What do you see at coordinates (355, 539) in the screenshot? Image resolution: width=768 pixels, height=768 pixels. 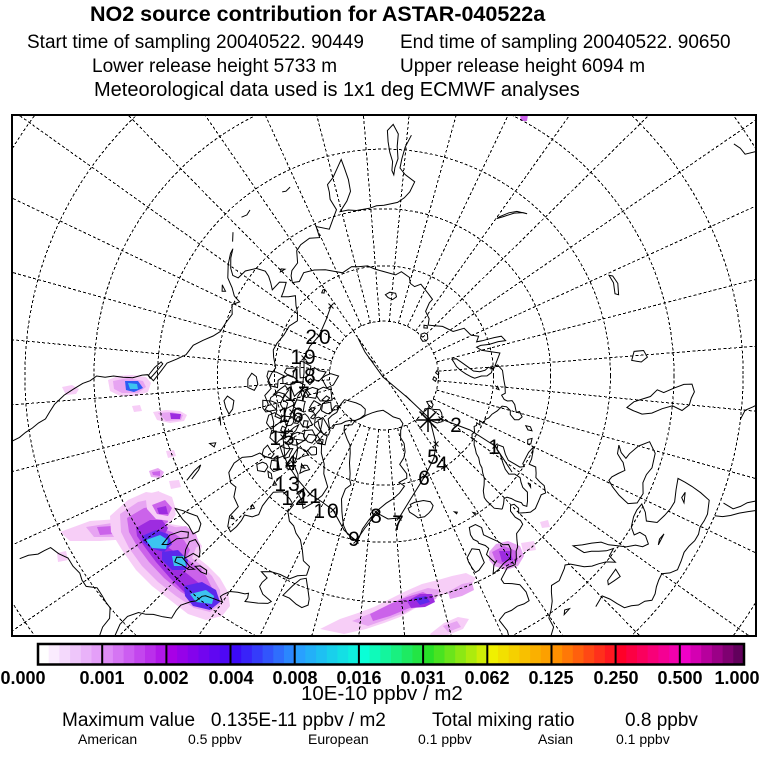 I see `svg-text: 9` at bounding box center [355, 539].